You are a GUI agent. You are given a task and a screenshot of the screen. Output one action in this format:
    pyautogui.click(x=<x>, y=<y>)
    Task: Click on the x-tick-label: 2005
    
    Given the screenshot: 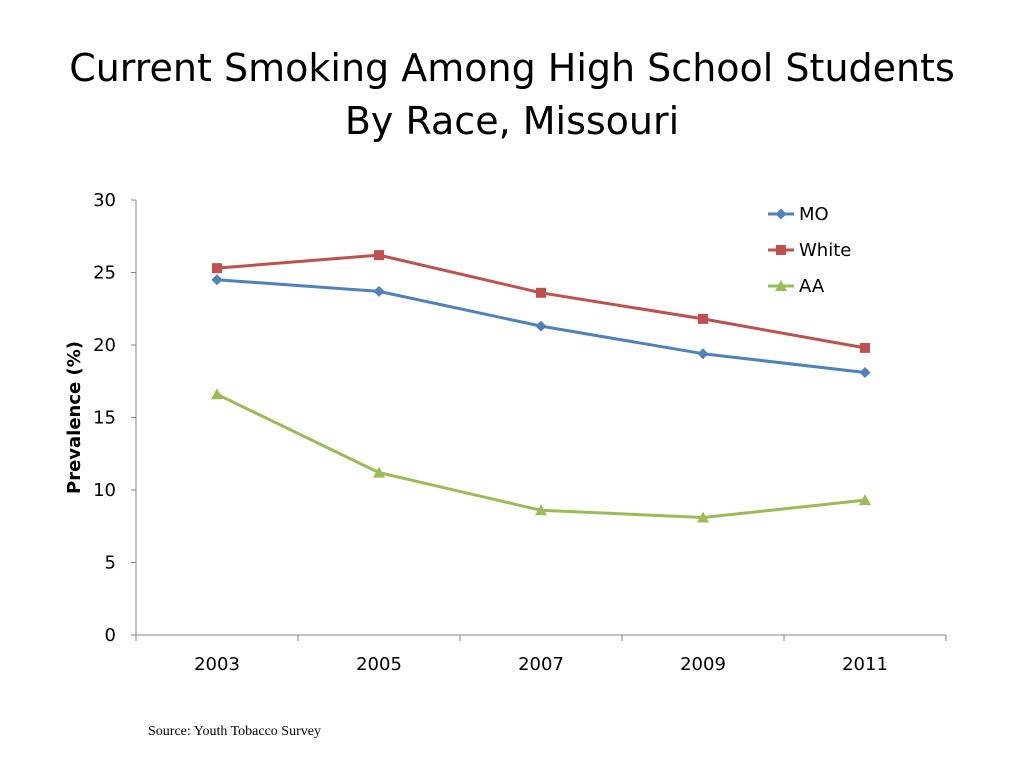 What is the action you would take?
    pyautogui.click(x=379, y=664)
    